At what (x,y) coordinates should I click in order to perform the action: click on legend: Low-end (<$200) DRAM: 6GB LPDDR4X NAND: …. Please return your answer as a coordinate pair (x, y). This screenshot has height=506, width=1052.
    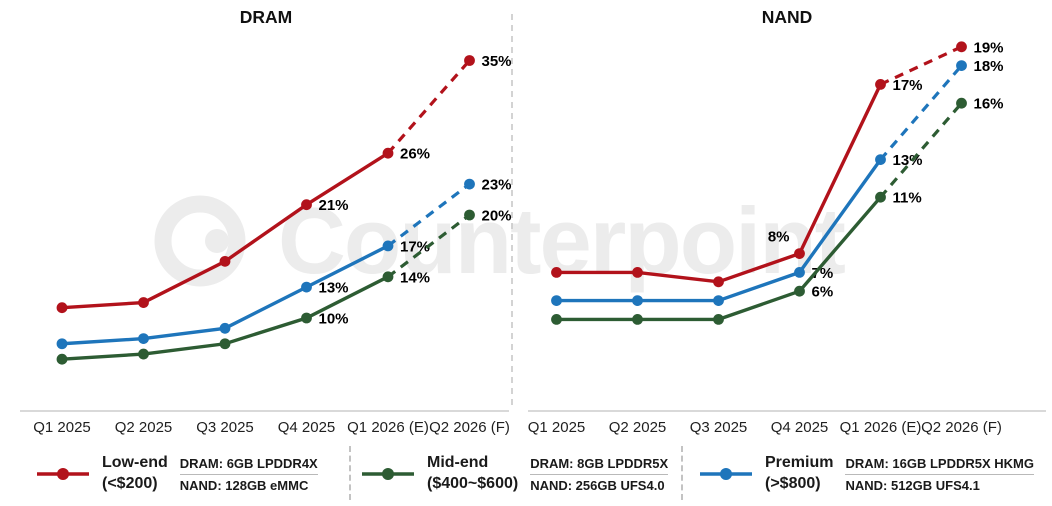
    Looking at the image, I should click on (526, 476).